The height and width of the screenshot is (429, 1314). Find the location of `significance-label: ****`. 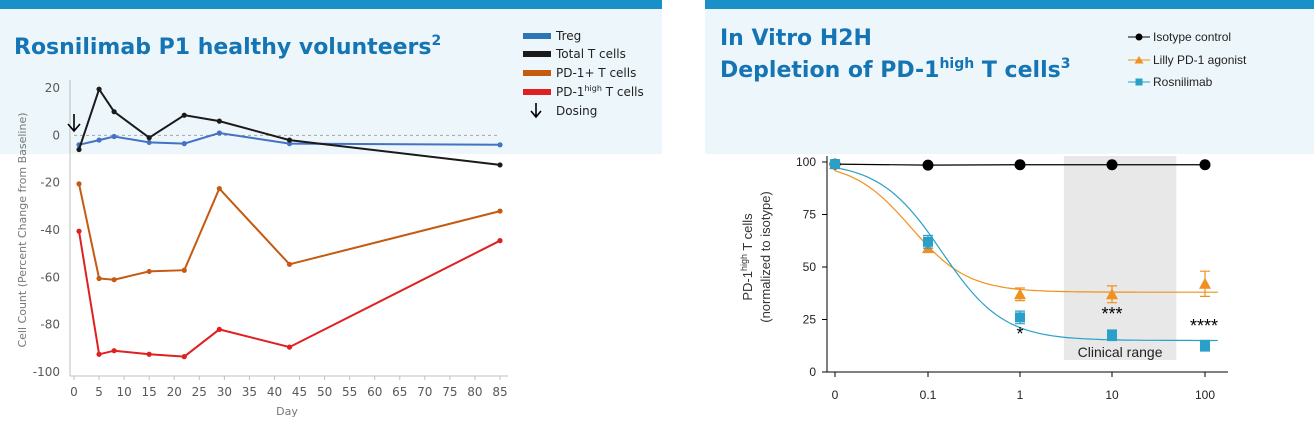

significance-label: **** is located at coordinates (1204, 326).